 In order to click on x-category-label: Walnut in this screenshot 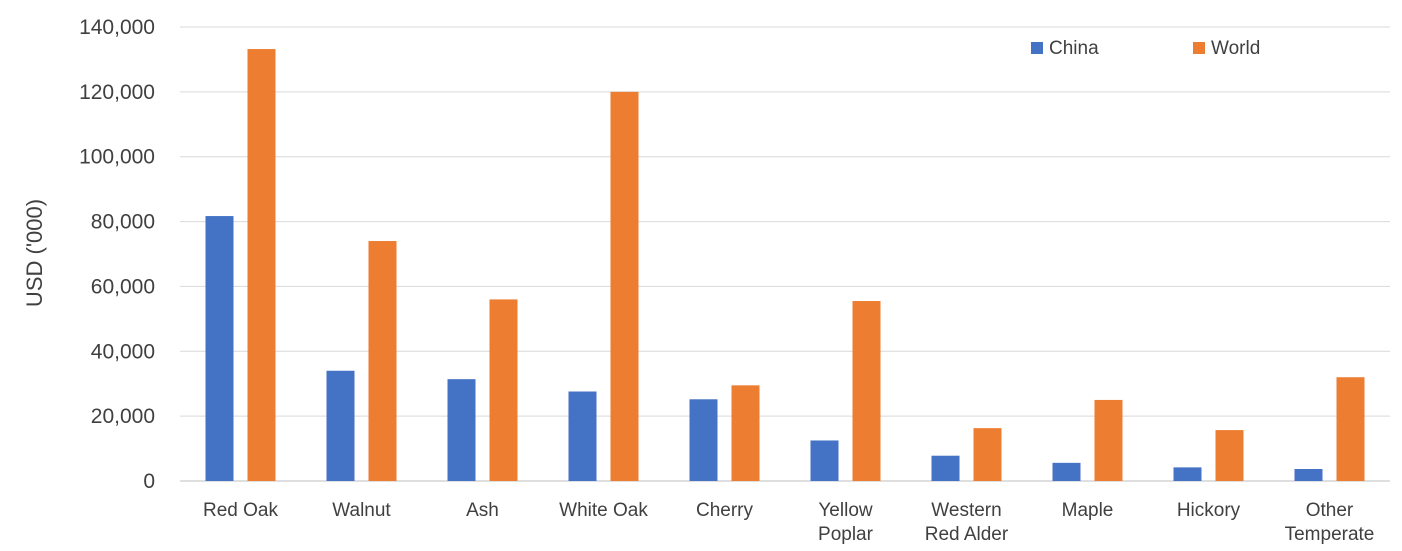, I will do `click(361, 510)`.